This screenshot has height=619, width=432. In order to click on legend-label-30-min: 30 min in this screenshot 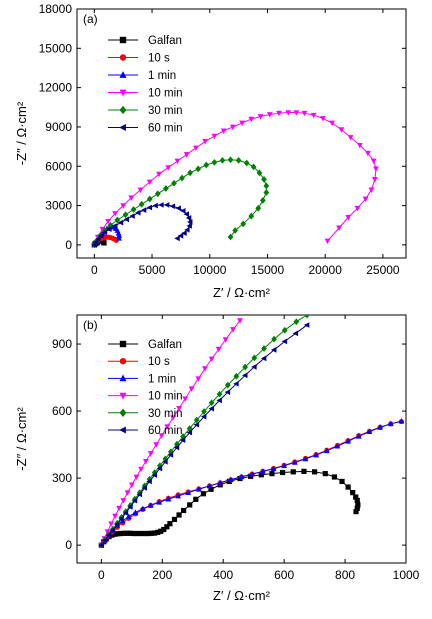, I will do `click(165, 111)`.